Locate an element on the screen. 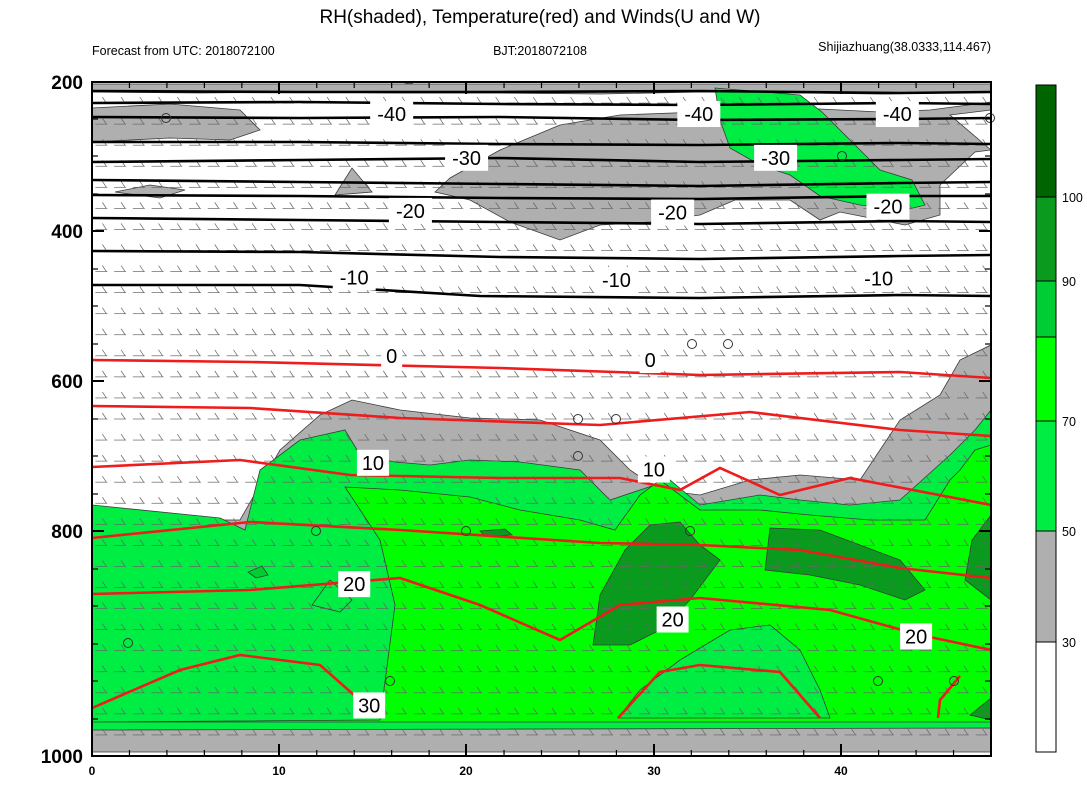 The image size is (1087, 806). colorbar-box-below is located at coordinates (1046, 697).